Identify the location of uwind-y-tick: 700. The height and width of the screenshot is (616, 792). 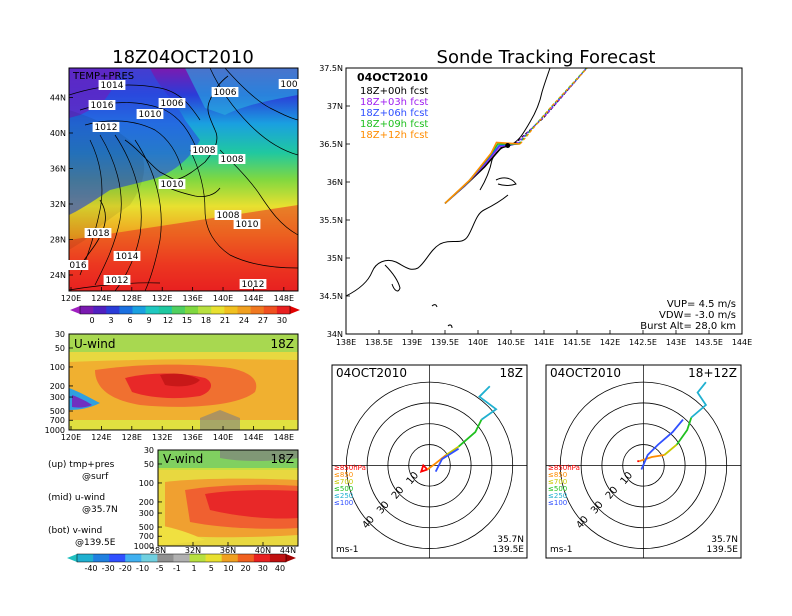
(57, 420).